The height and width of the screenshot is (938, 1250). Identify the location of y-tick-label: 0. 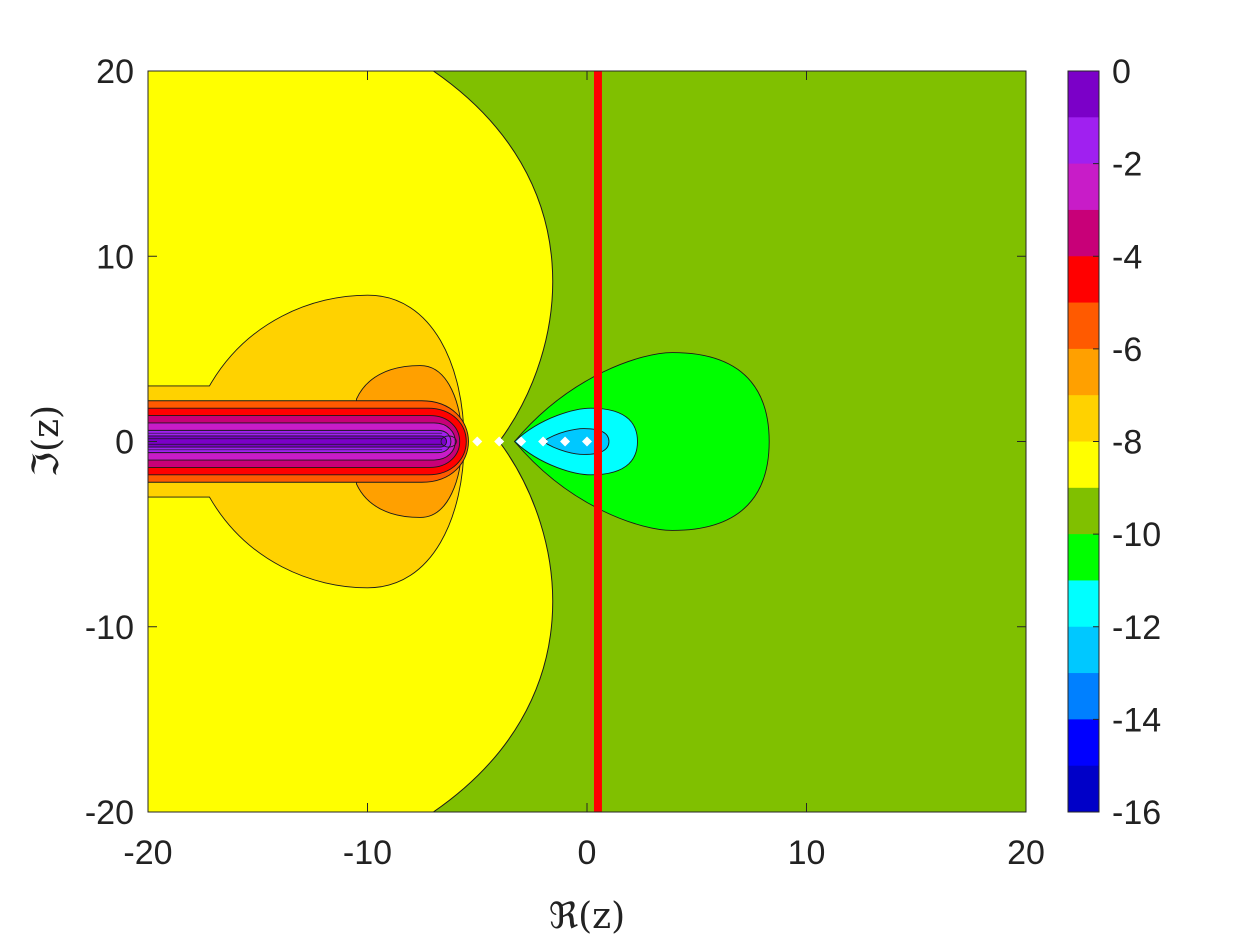
(124, 443).